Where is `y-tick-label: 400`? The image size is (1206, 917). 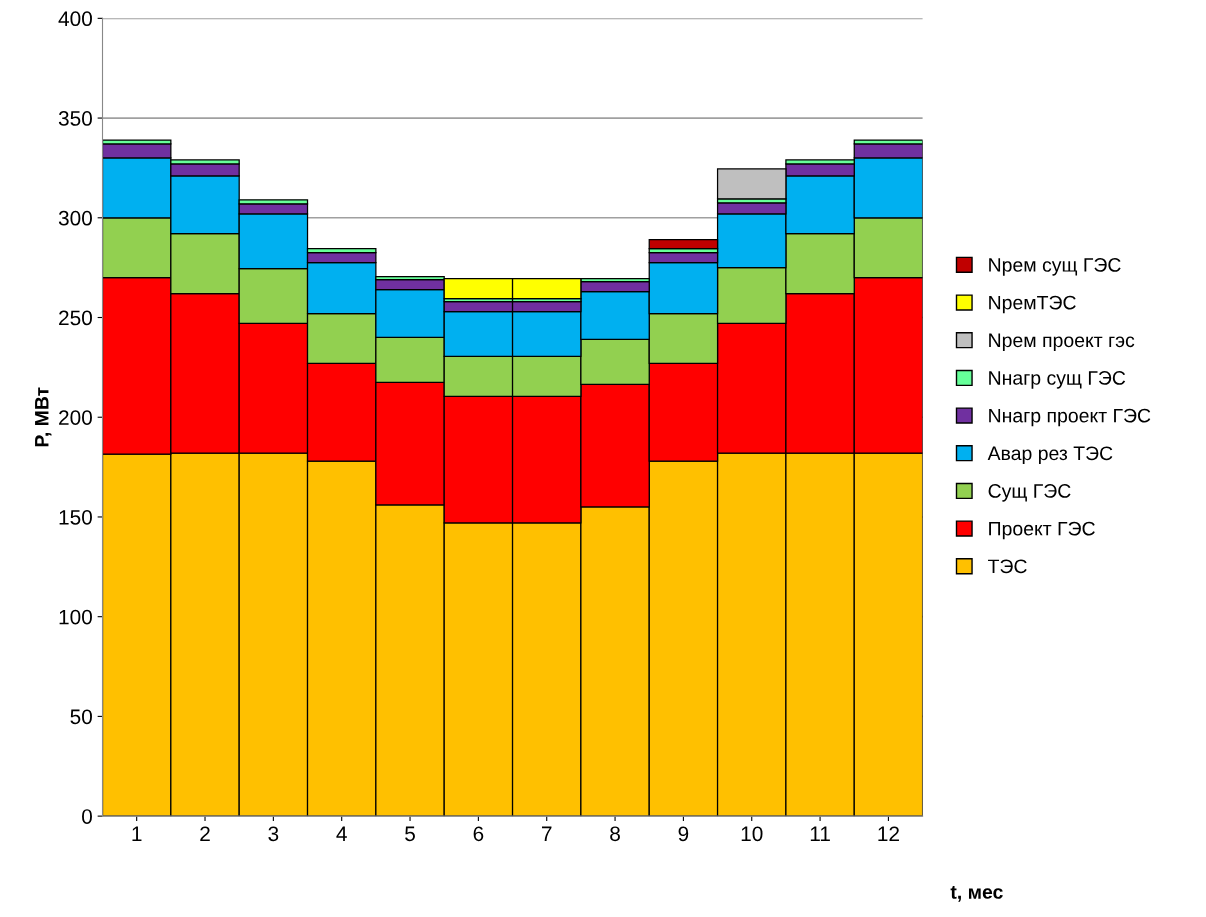
y-tick-label: 400 is located at coordinates (75, 19).